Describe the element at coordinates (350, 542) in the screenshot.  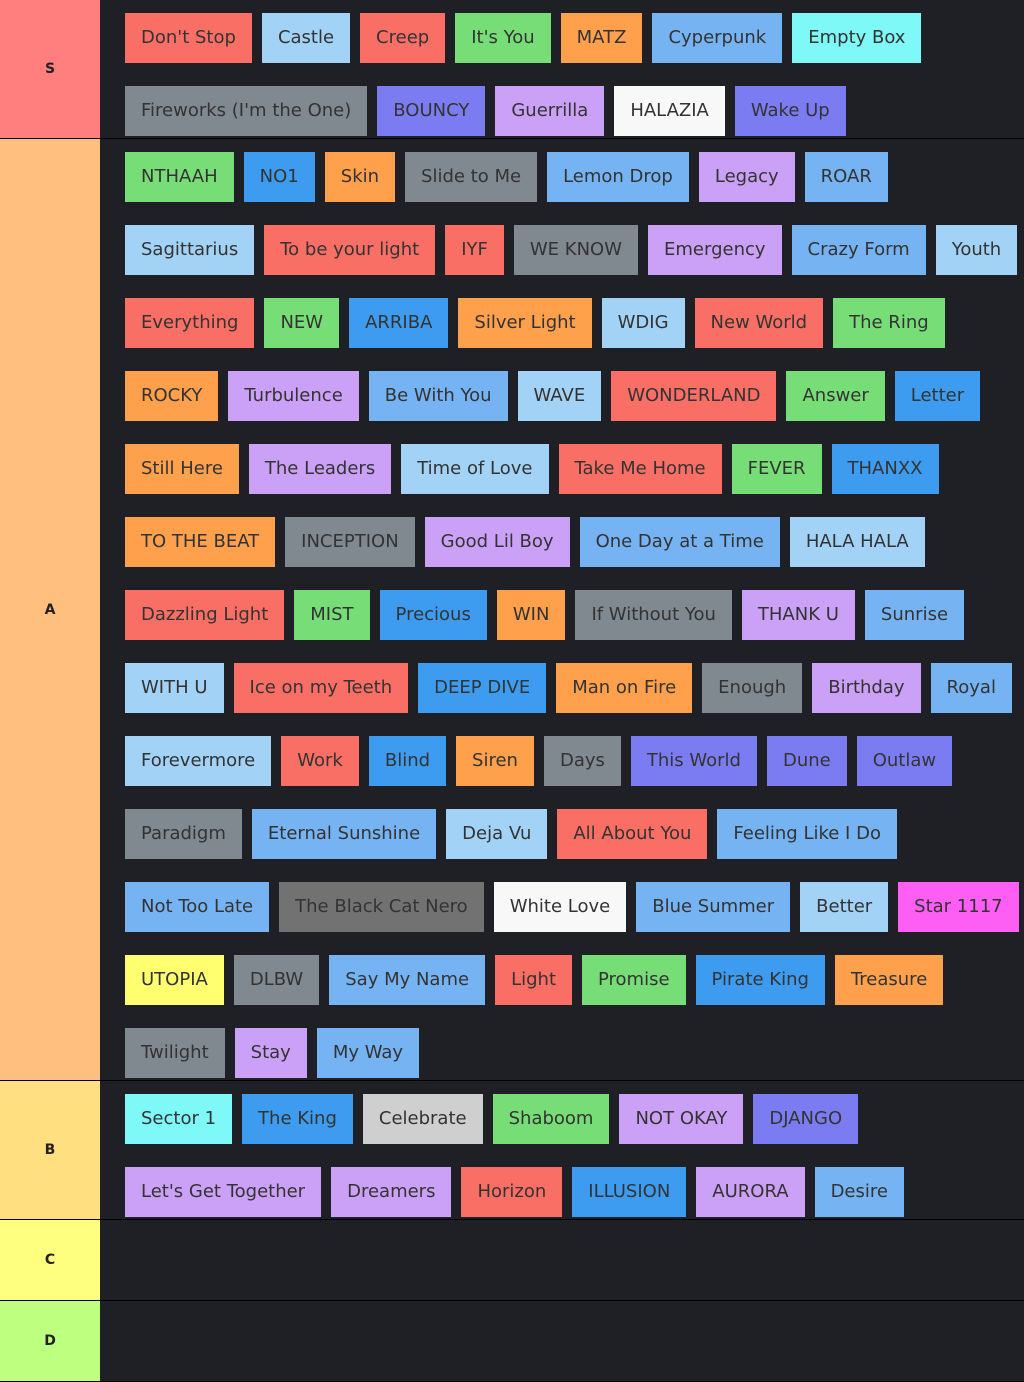
I see `tier-item: INCEPTION` at that location.